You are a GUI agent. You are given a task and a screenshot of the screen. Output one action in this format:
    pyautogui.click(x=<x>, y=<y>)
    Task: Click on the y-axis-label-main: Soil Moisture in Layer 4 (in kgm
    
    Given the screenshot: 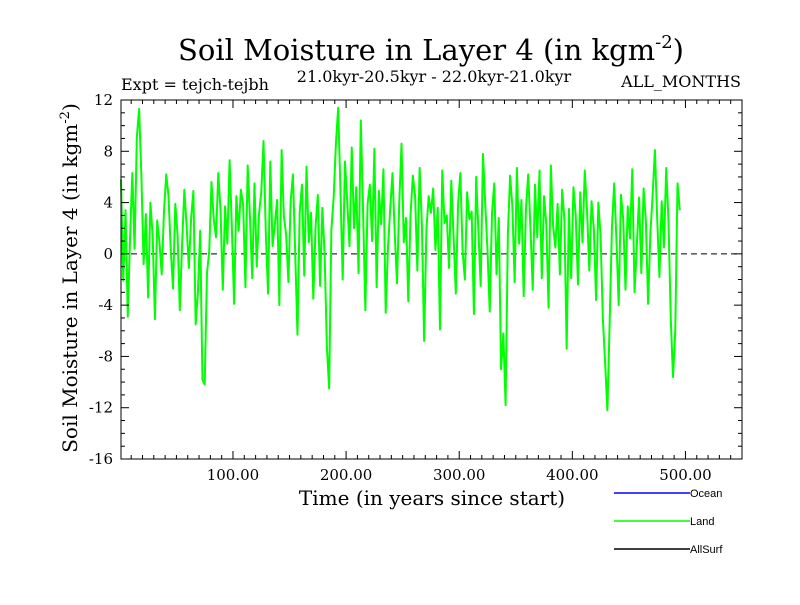 What is the action you would take?
    pyautogui.click(x=70, y=288)
    